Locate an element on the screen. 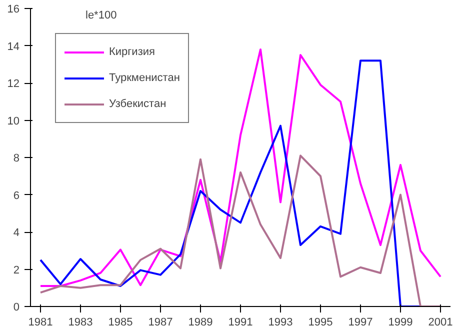 The image size is (458, 331). y-tick-label: 8 is located at coordinates (16, 158).